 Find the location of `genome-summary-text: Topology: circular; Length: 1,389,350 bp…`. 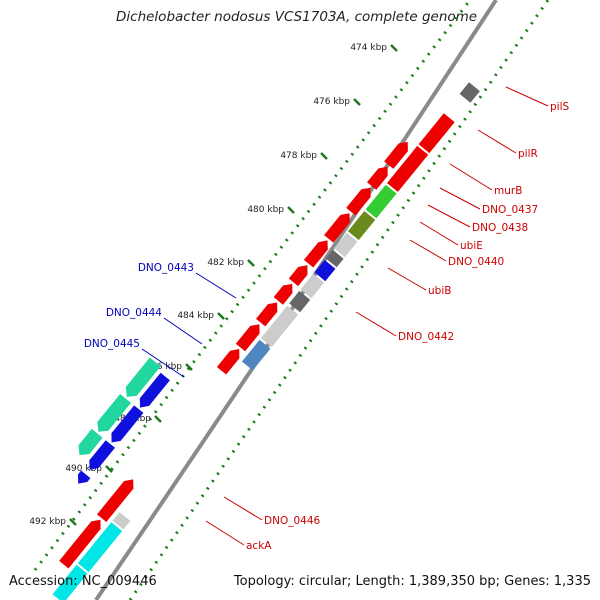

genome-summary-text: Topology: circular; Length: 1,389,350 bp… is located at coordinates (412, 581).